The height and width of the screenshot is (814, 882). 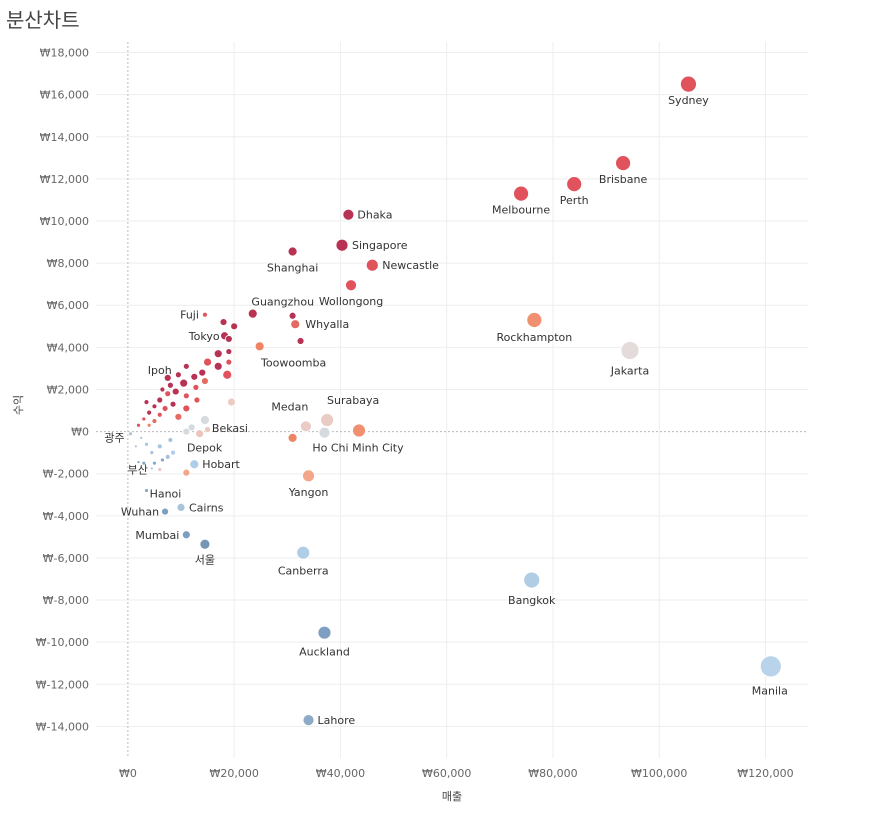 What do you see at coordinates (532, 600) in the screenshot?
I see `point-label: Bangkok` at bounding box center [532, 600].